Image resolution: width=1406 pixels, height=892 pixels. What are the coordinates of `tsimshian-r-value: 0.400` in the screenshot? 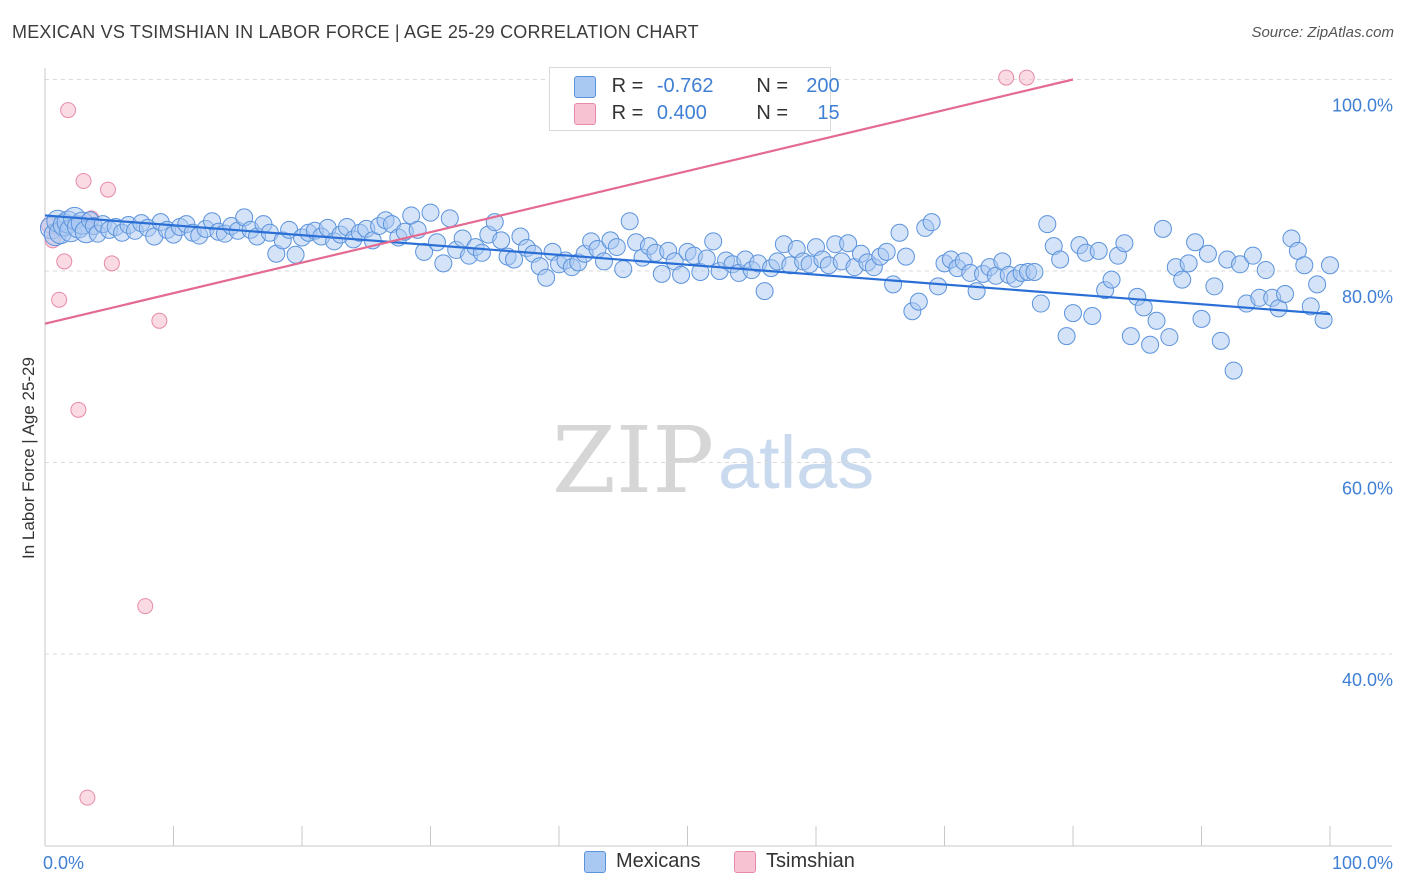 It's located at (681, 113).